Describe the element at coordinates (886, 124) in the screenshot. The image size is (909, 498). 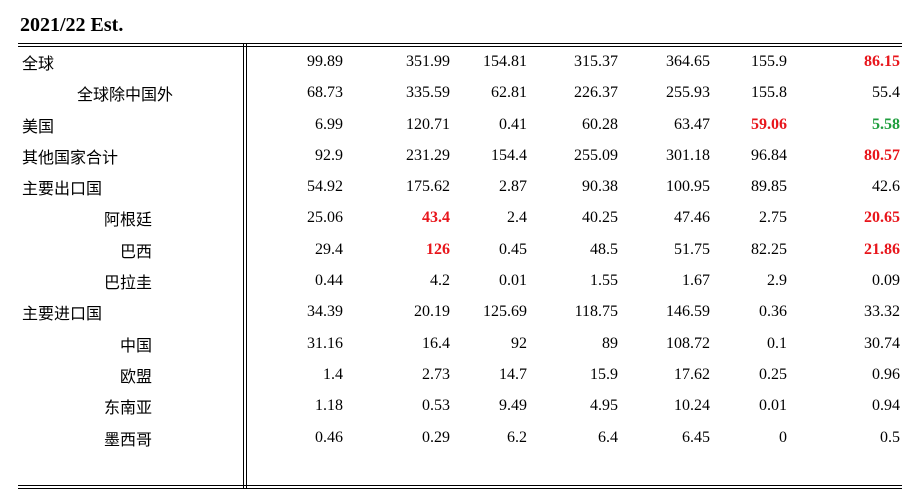
I see `table-cell: 5.58` at that location.